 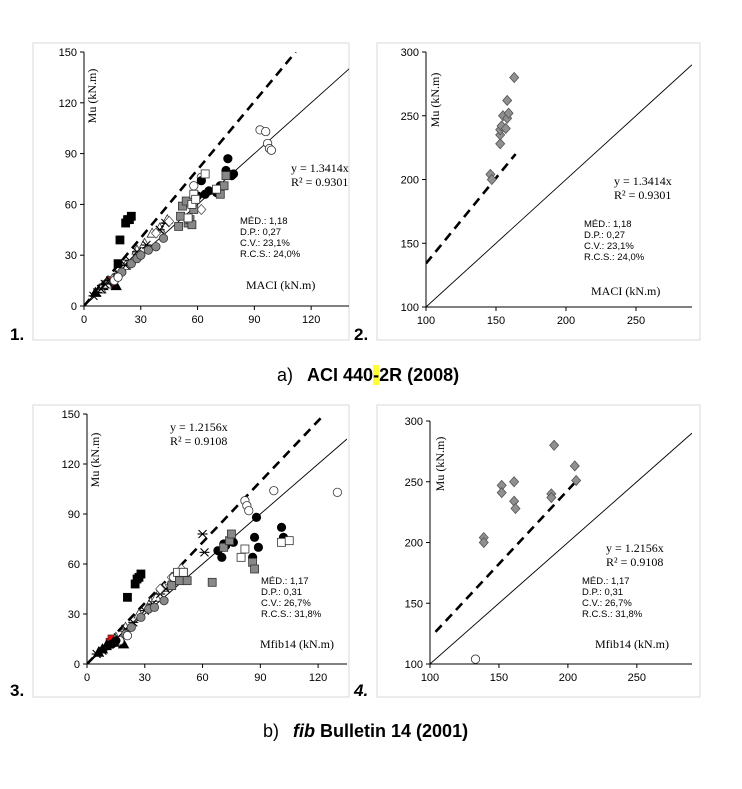 What do you see at coordinates (145, 678) in the screenshot?
I see `x-tick-label: 30` at bounding box center [145, 678].